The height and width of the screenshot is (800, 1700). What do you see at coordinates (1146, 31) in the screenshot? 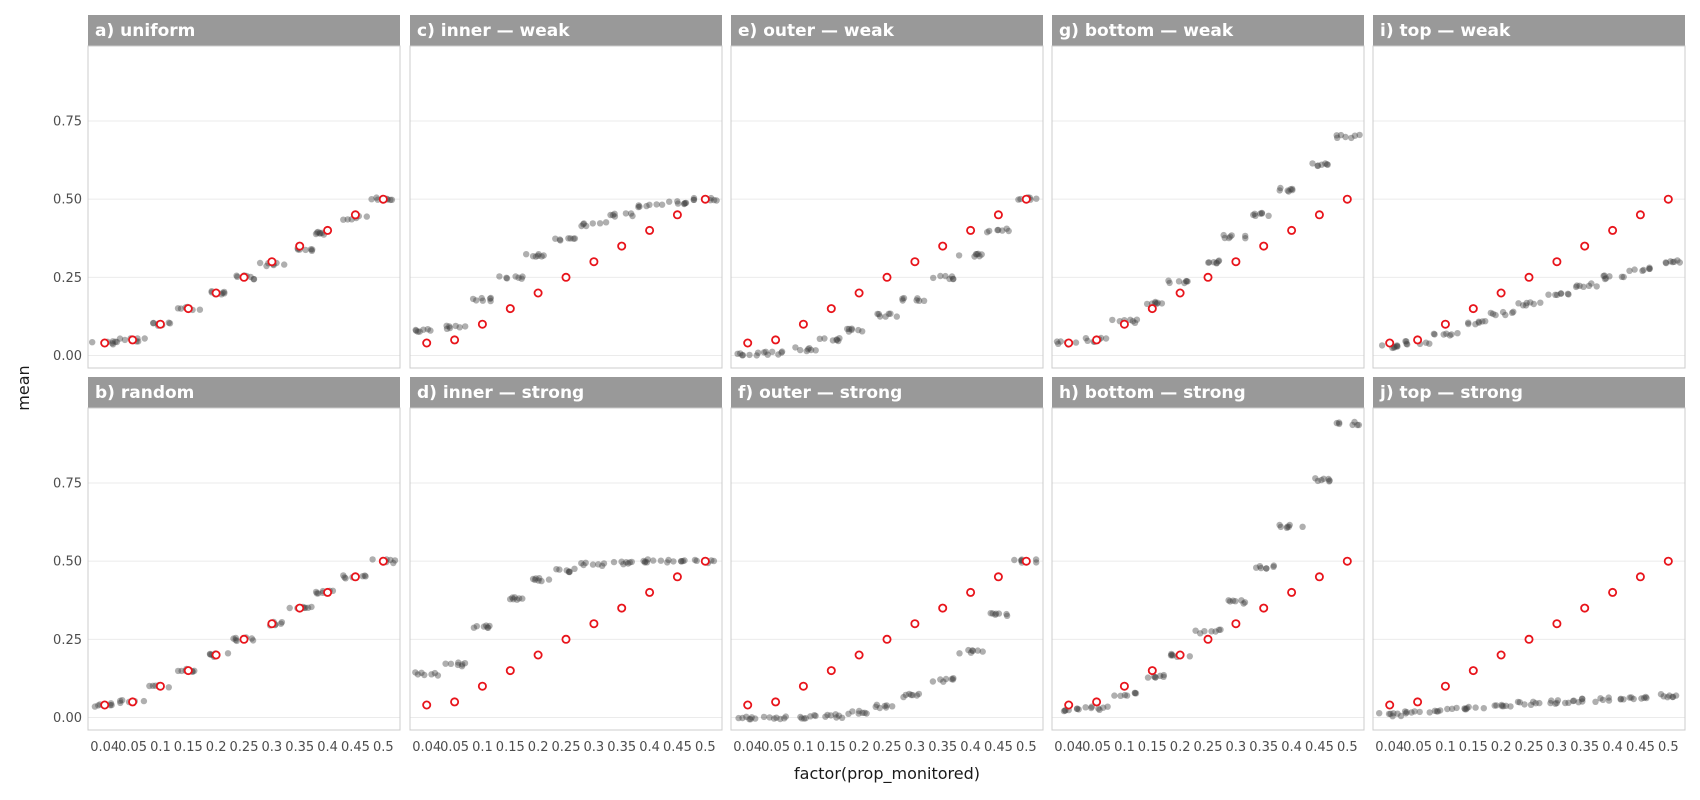
I see `panel-title: g) bottom — weak` at bounding box center [1146, 31].